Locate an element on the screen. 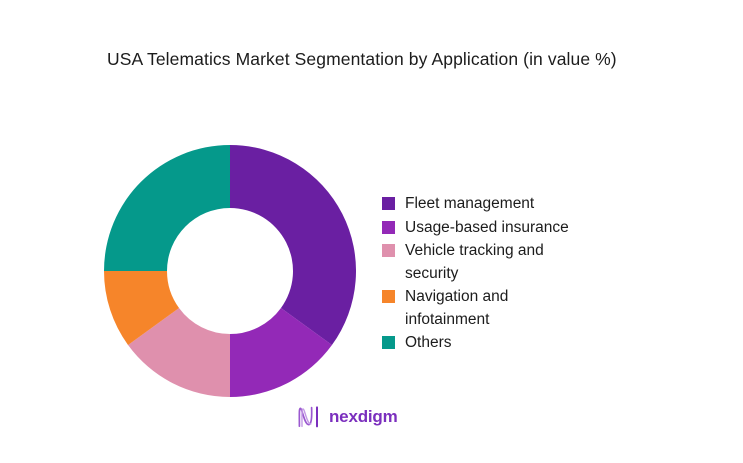 This screenshot has height=463, width=743. legend-item-fleet-management: Fleet management is located at coordinates (512, 204).